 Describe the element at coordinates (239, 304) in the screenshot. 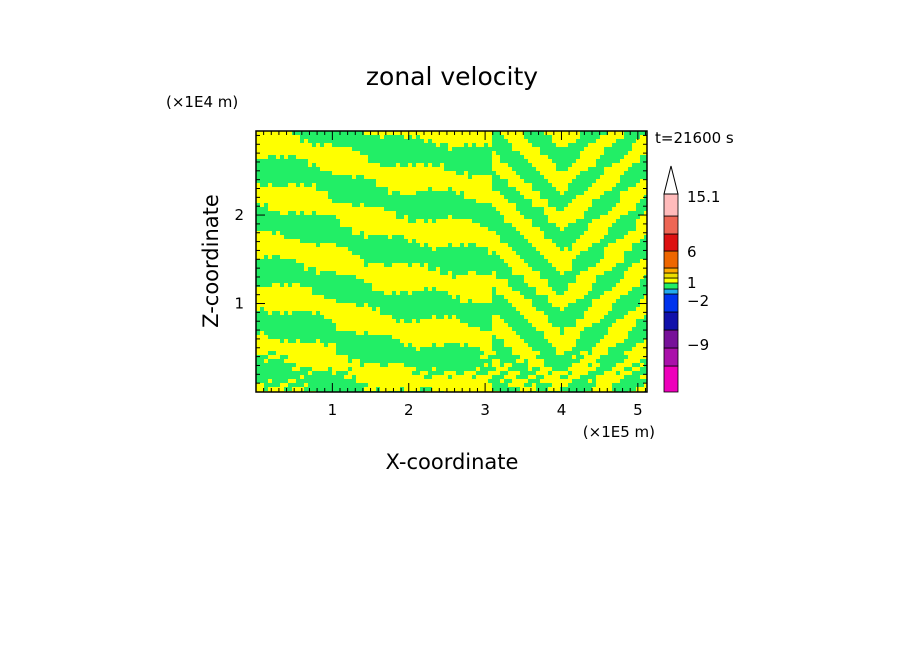

I see `y-tick-label: 1` at that location.